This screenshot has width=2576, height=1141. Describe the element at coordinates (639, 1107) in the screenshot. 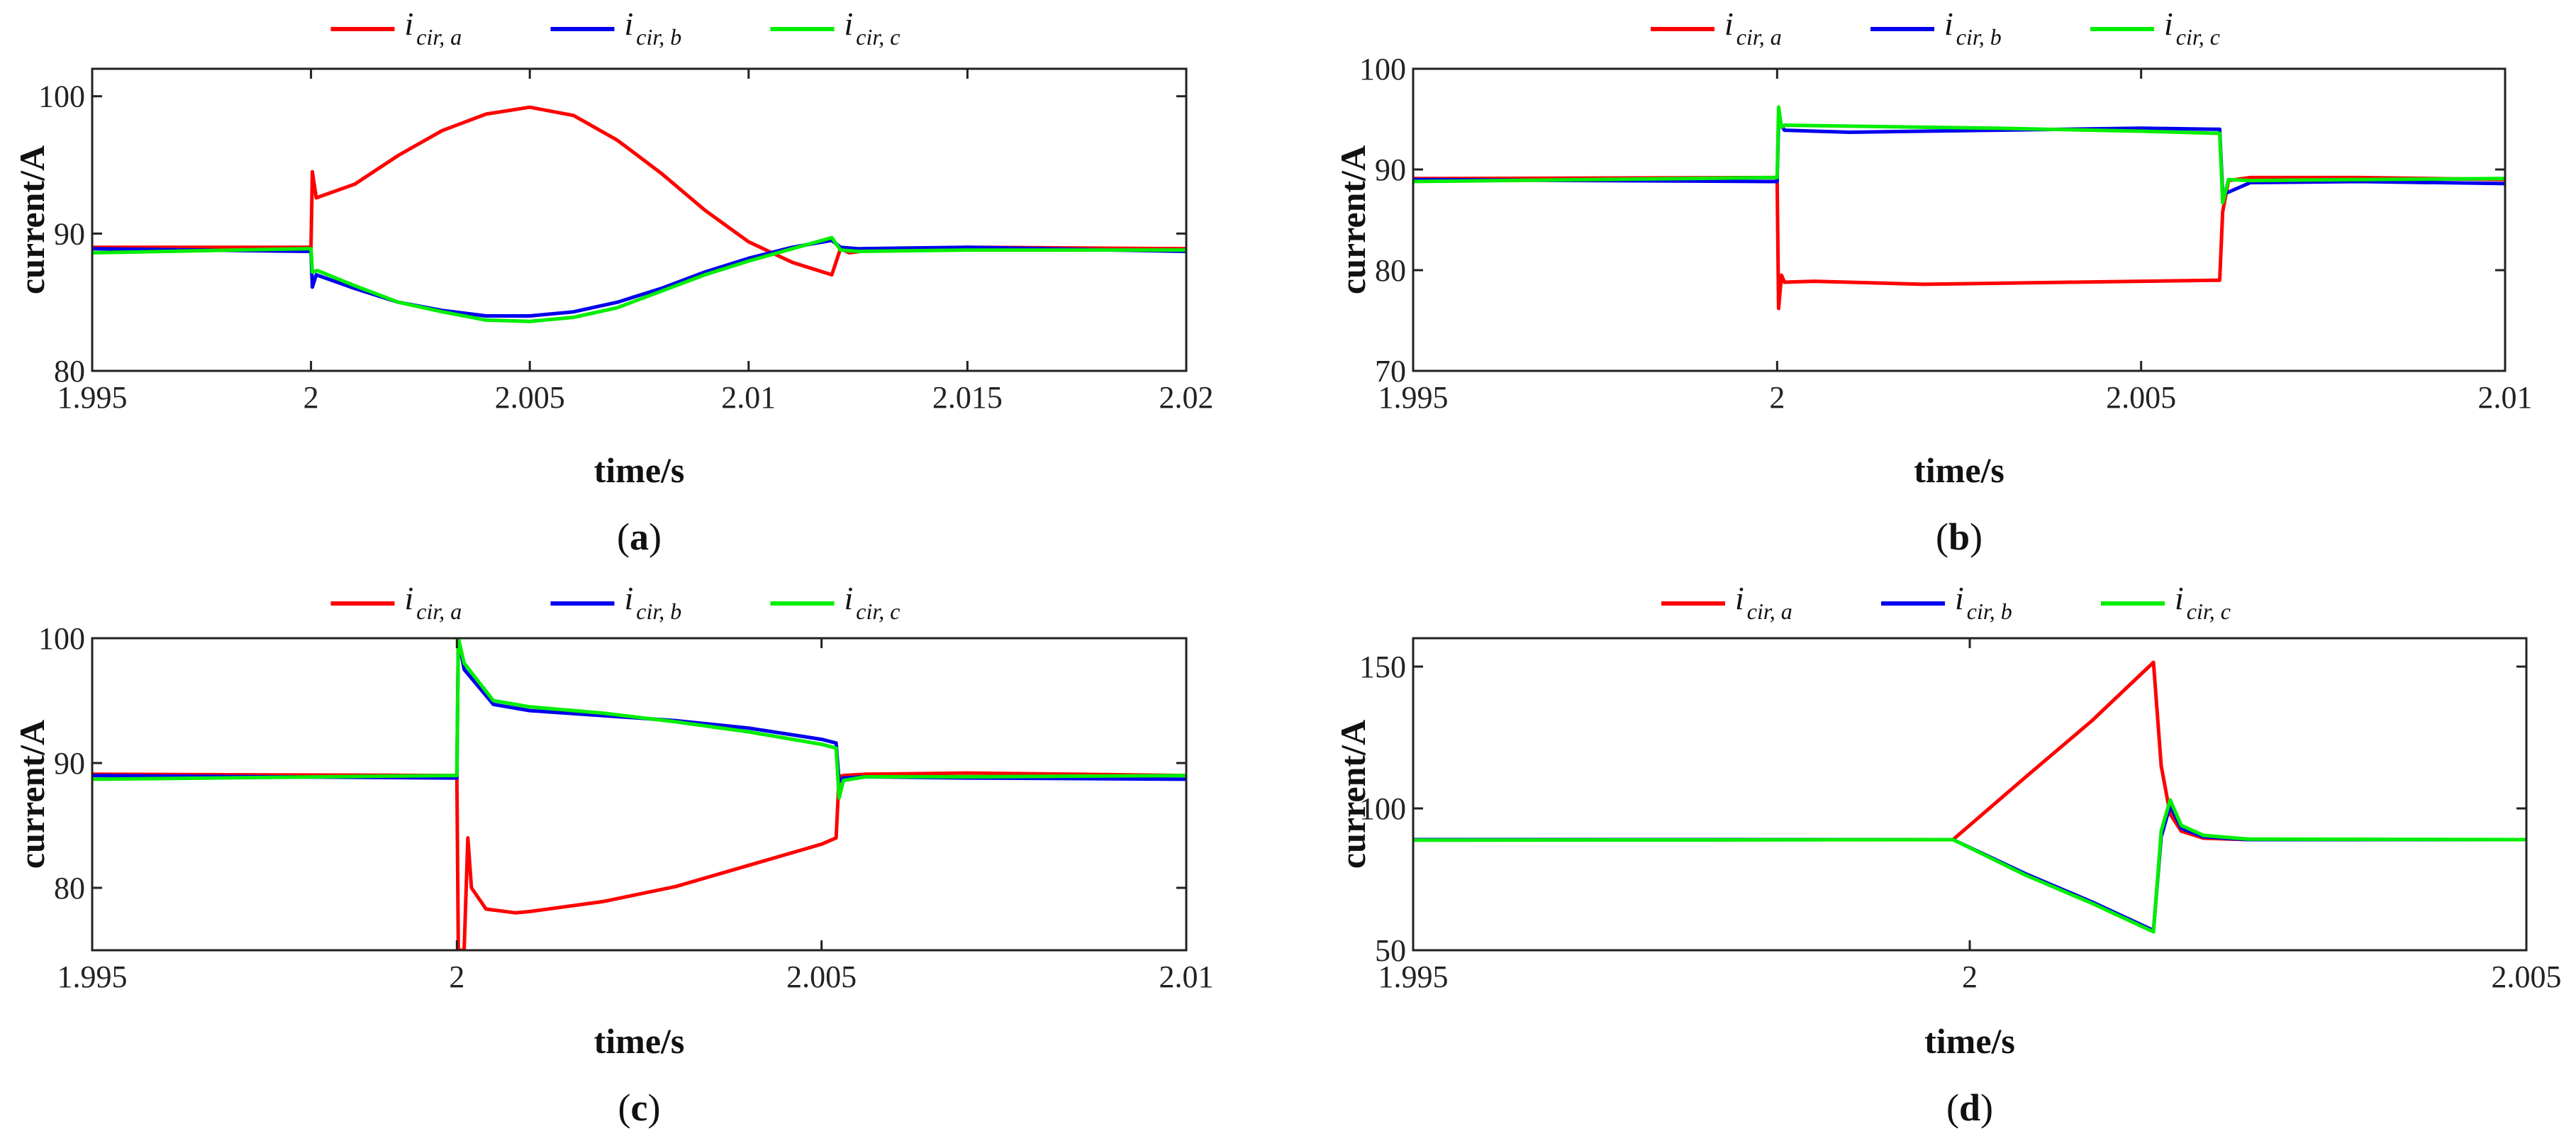

I see `panel-label: (c)` at that location.